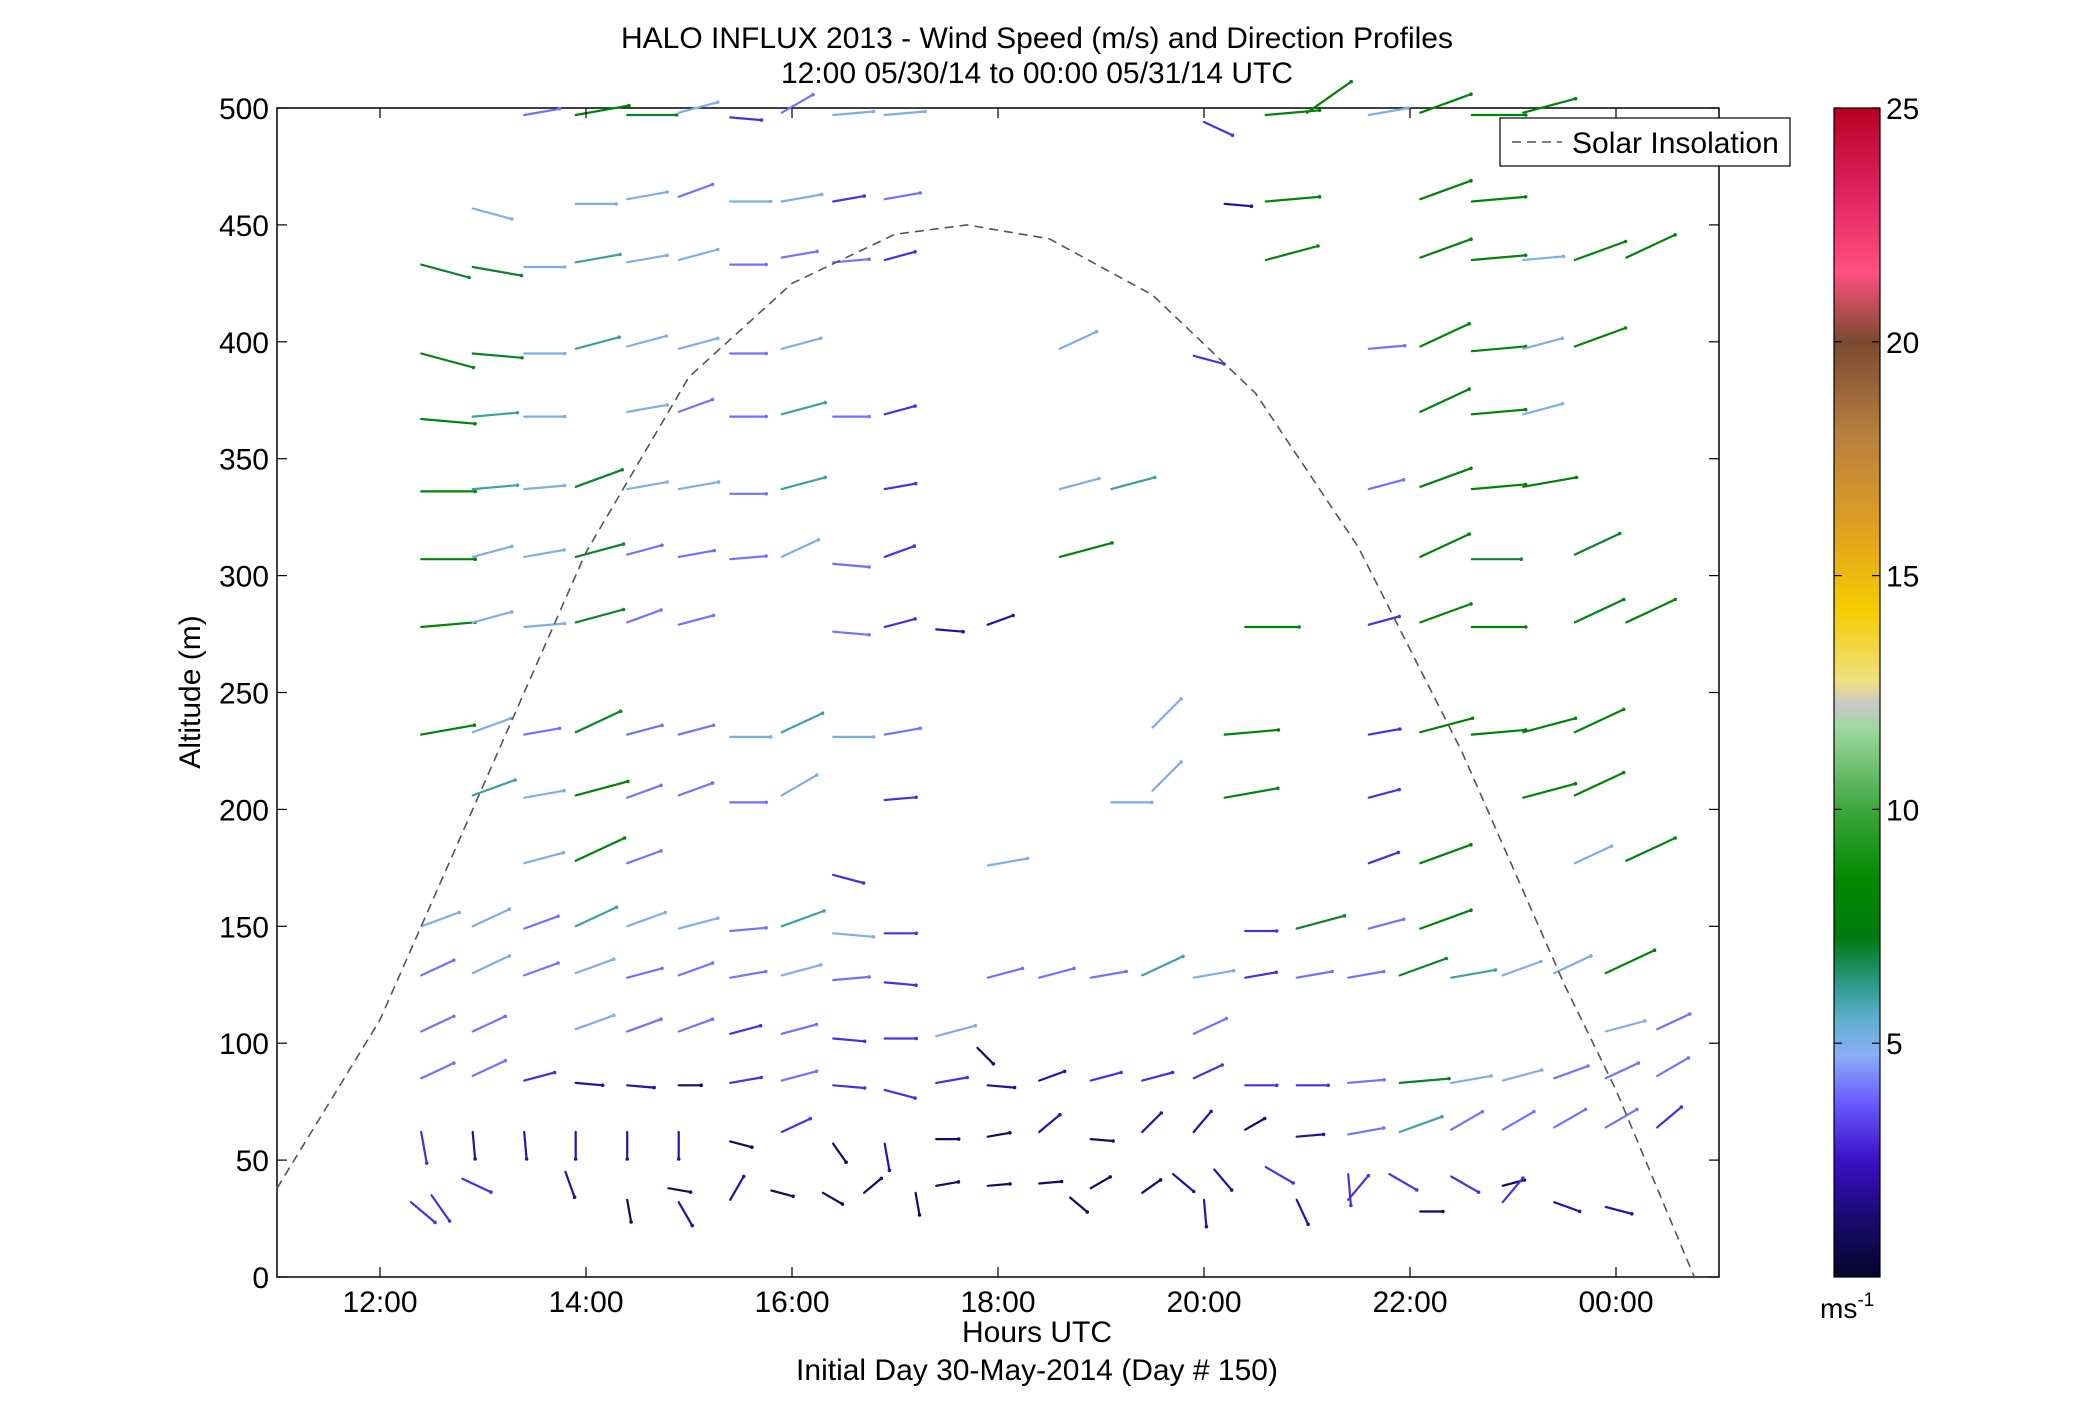 The width and height of the screenshot is (2098, 1425). I want to click on legend-label: Solar Insolation, so click(1675, 143).